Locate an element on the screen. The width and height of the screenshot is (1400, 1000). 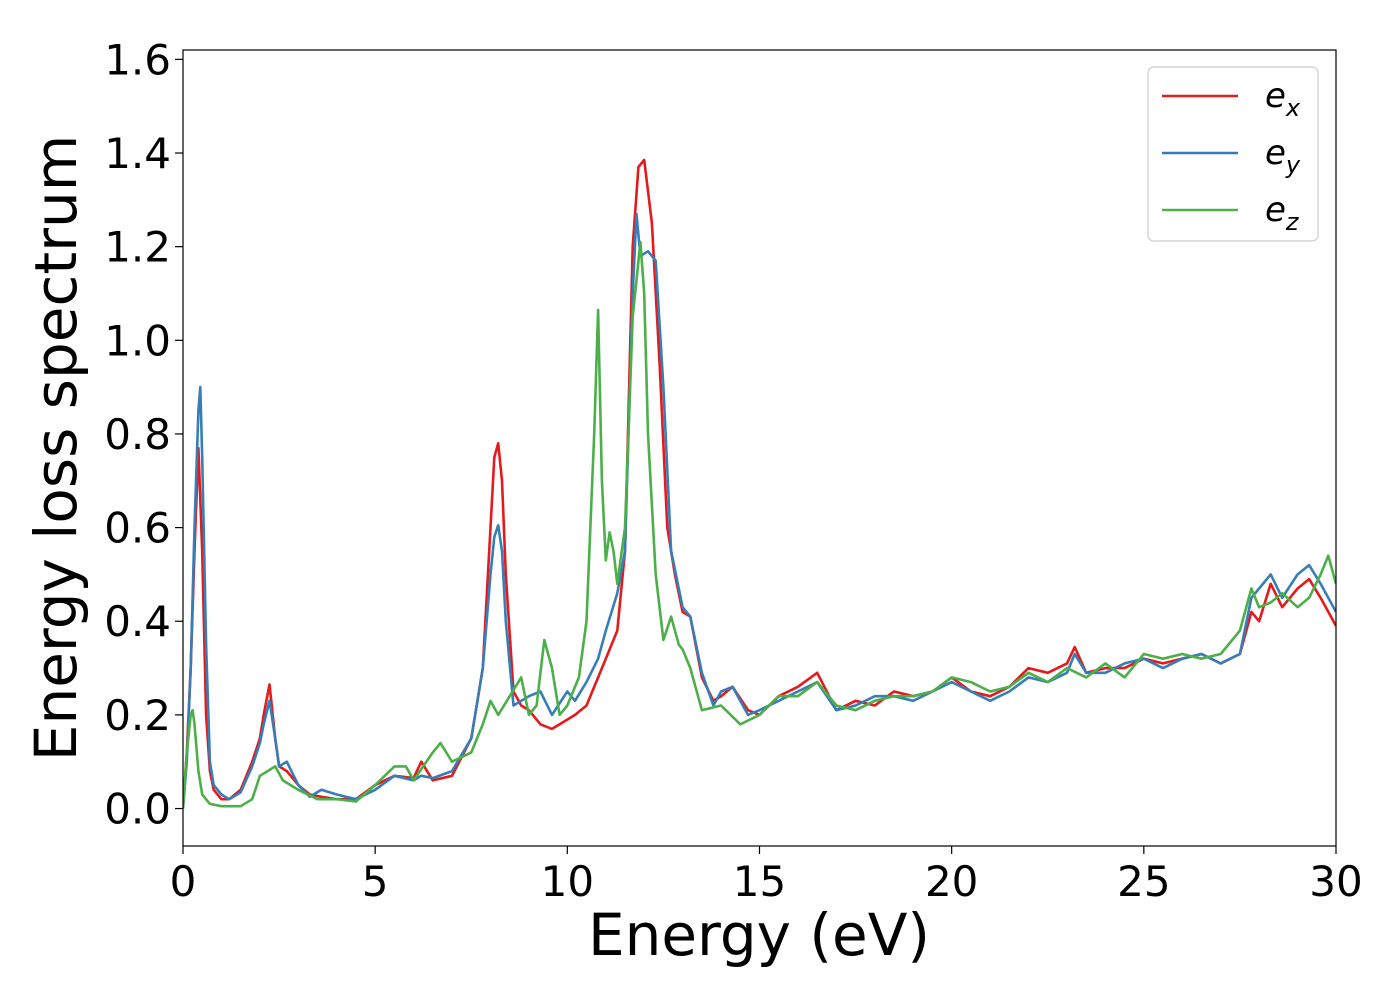
x-tick-label: 10 is located at coordinates (567, 881).